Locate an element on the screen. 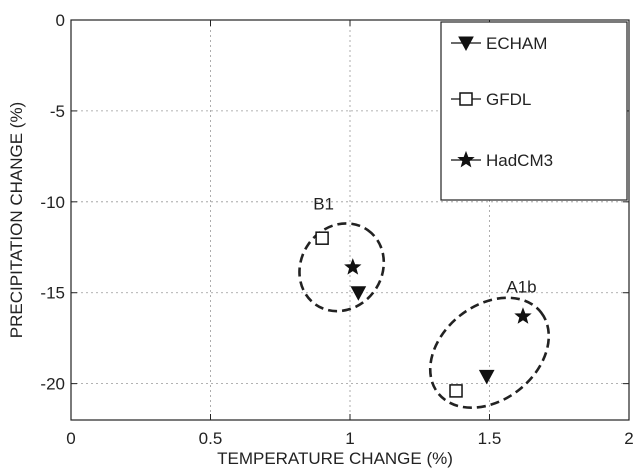 This screenshot has width=636, height=469. group-ellipse-a1b is located at coordinates (489, 352).